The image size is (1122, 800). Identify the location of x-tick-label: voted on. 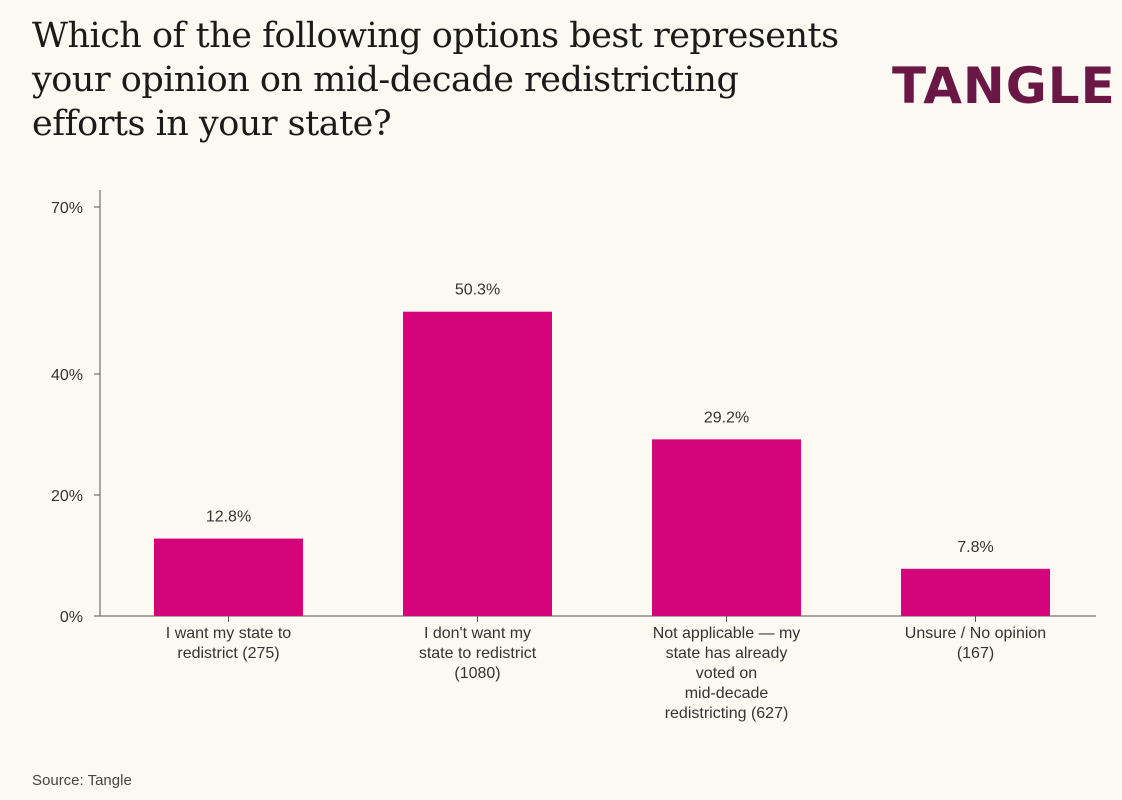
(726, 673).